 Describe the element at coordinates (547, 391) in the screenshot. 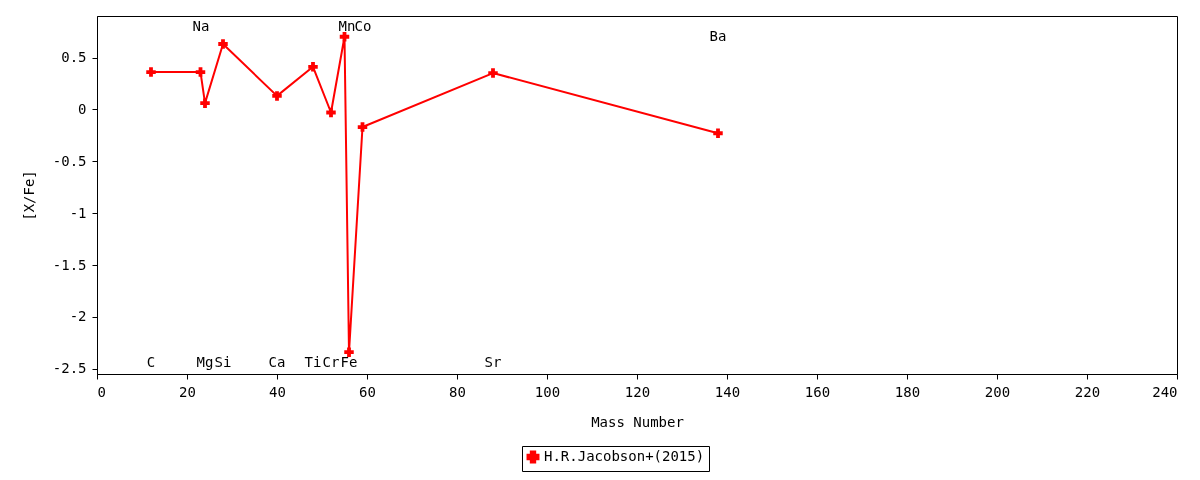

I see `x-tick-label: 100` at that location.